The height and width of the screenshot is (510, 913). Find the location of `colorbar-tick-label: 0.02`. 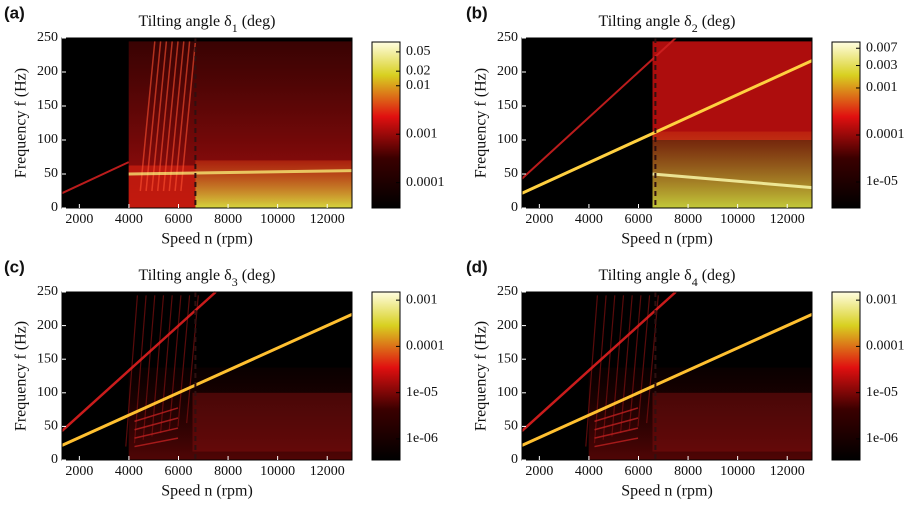

colorbar-tick-label: 0.02 is located at coordinates (418, 70).